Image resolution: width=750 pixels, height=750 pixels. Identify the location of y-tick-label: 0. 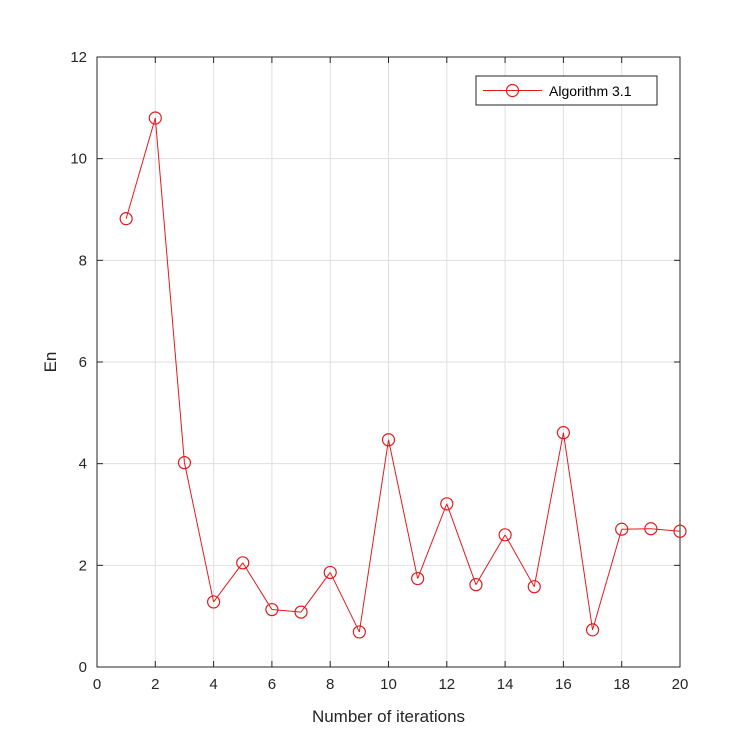
(83, 667).